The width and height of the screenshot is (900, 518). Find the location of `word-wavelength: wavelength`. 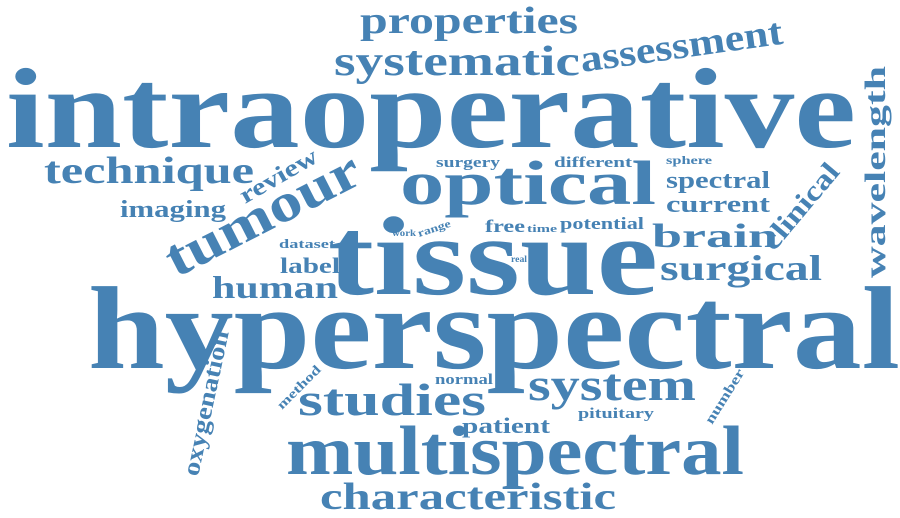

word-wavelength: wavelength is located at coordinates (875, 172).